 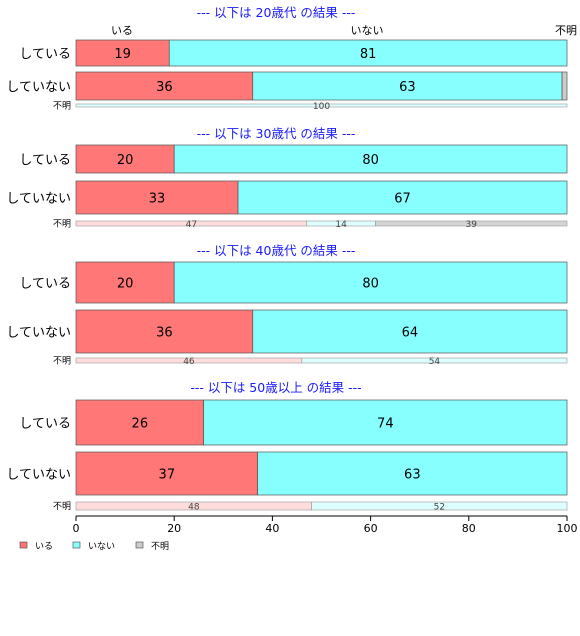 I want to click on data-label: 14, so click(x=341, y=225).